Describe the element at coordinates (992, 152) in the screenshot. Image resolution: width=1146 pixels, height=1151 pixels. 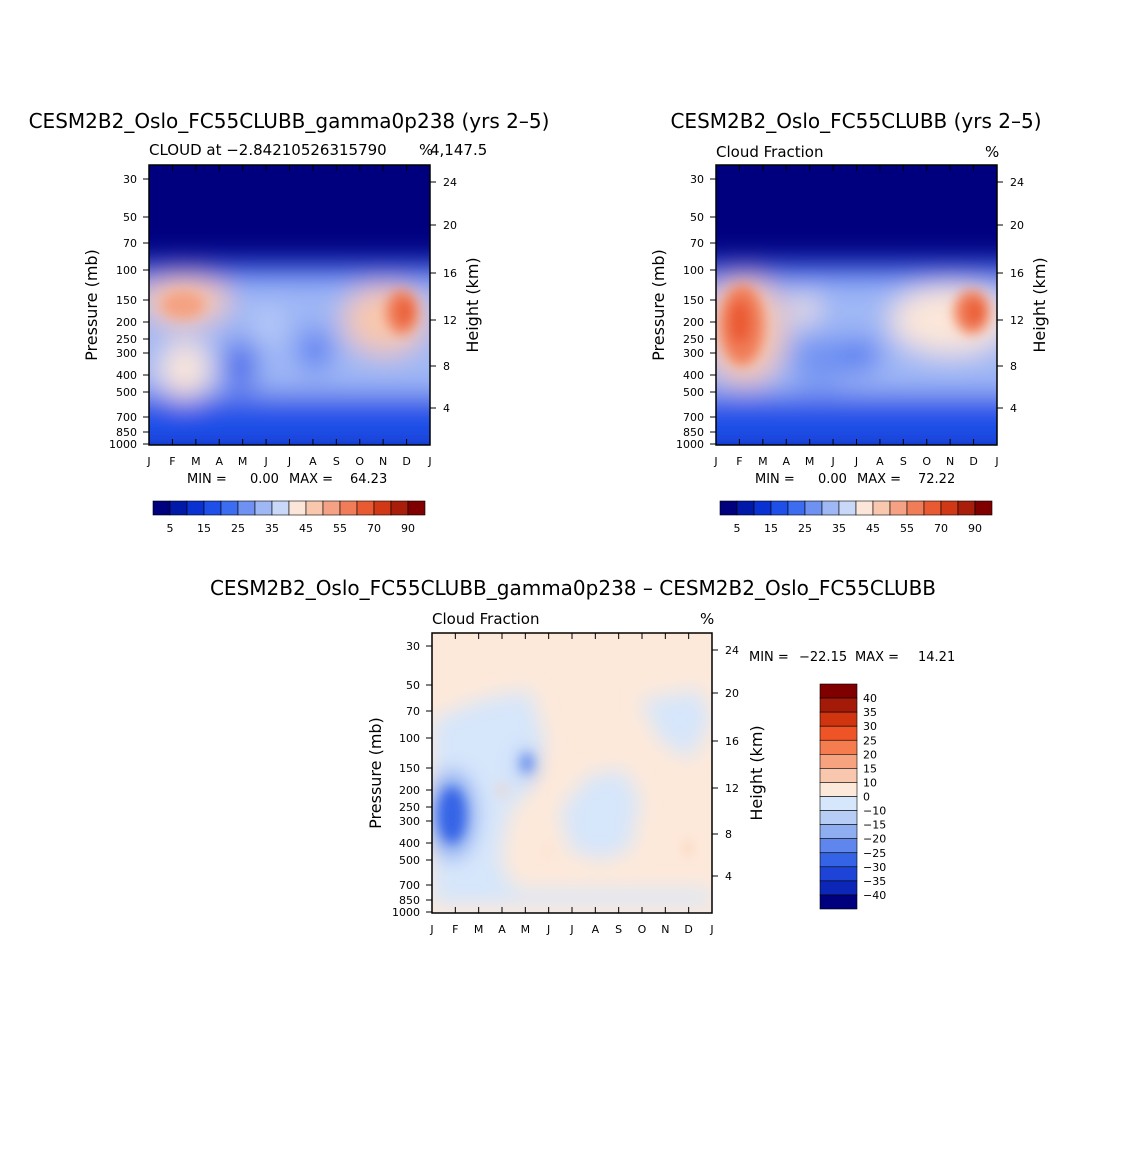
I see `panel-2-units: %` at that location.